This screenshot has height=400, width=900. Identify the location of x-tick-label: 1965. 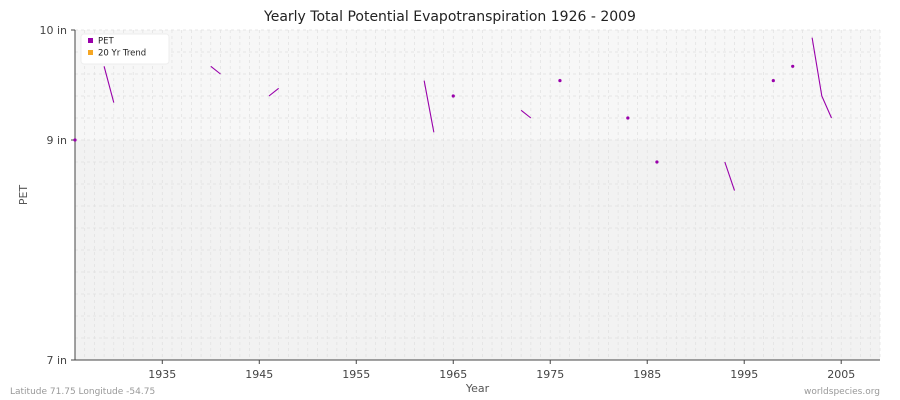
(453, 374).